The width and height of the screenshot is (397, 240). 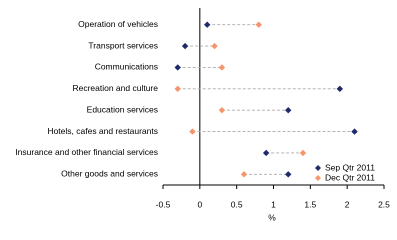 What do you see at coordinates (118, 24) in the screenshot?
I see `y-tick-label: Operation of vehicles` at bounding box center [118, 24].